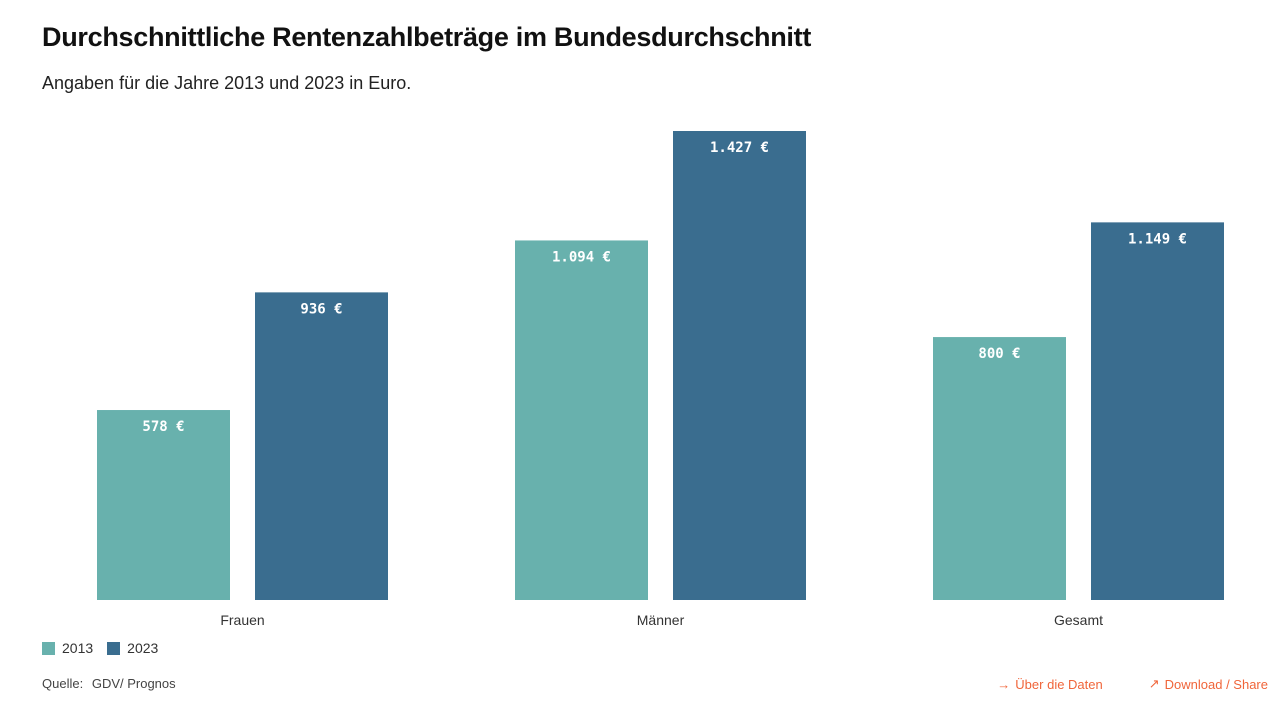 This screenshot has width=1280, height=719. I want to click on bar-value-label-männer-2023: 1.427 €, so click(739, 148).